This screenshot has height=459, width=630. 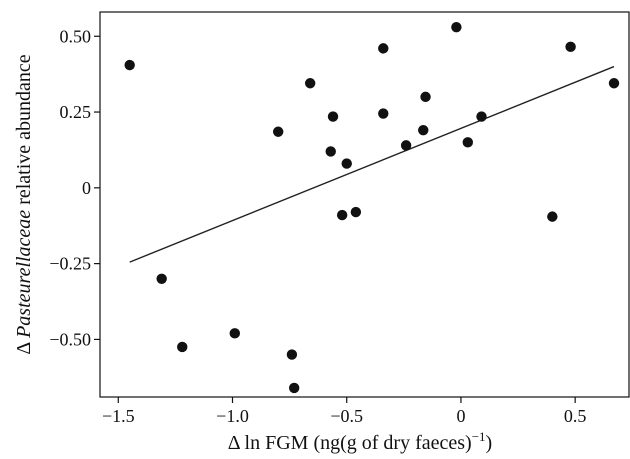 I want to click on x-axis-label: Δ ln FGM (ng(g of dry faeces)−1), so click(x=360, y=441).